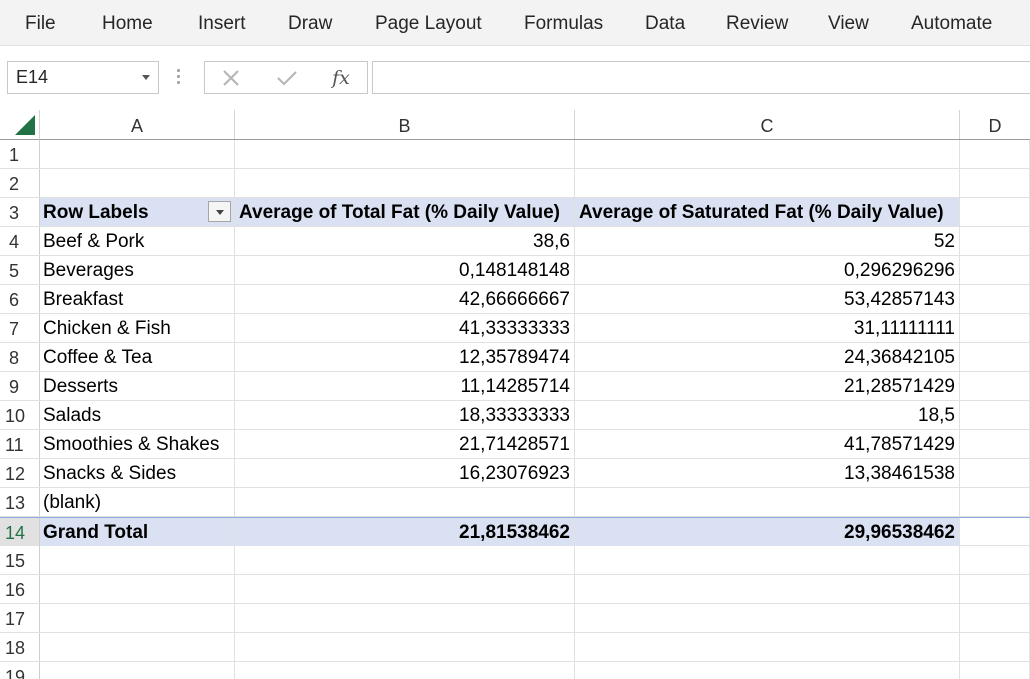  What do you see at coordinates (146, 77) in the screenshot?
I see `chevron-down-icon` at bounding box center [146, 77].